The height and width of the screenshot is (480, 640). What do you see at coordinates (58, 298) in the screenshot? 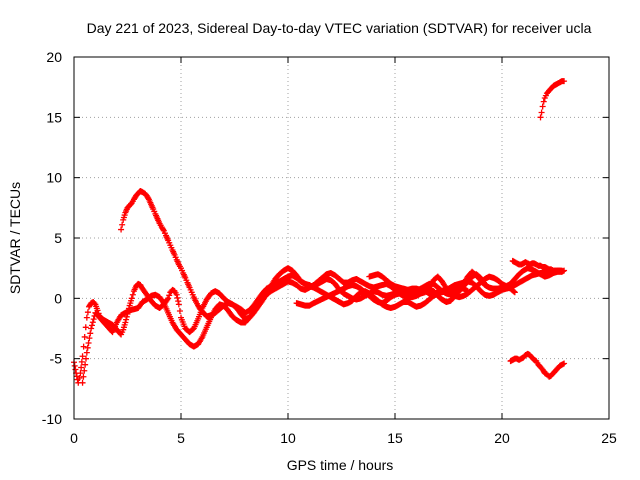
I see `y-tick-label: 0` at bounding box center [58, 298].